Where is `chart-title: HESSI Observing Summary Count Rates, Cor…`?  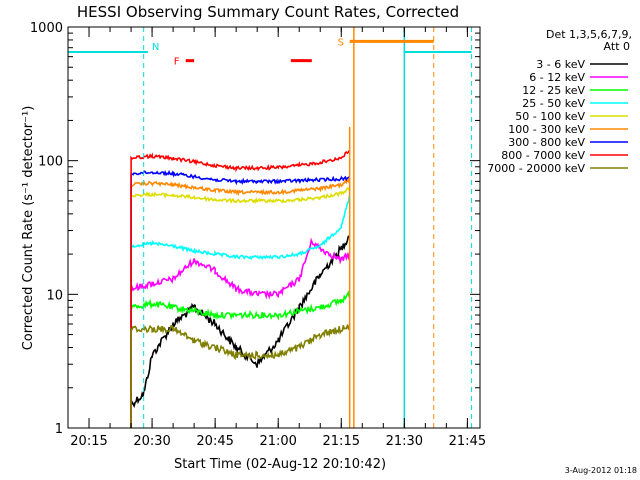
chart-title: HESSI Observing Summary Count Rates, Cor… is located at coordinates (268, 12).